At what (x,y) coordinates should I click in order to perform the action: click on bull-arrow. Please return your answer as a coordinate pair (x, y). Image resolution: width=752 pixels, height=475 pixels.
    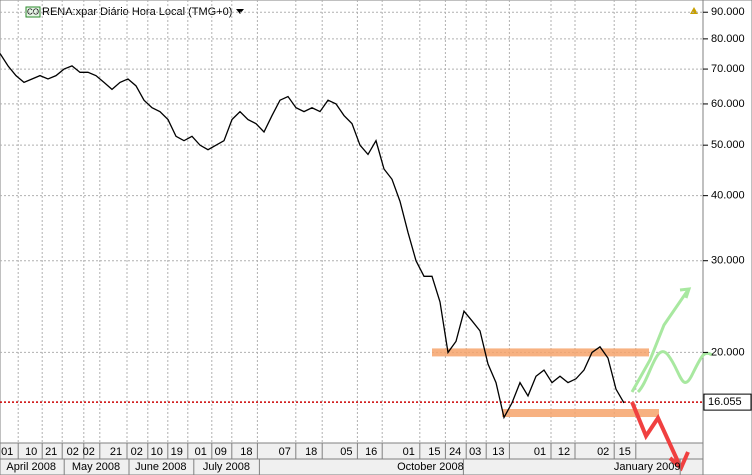
    Looking at the image, I should click on (660, 341).